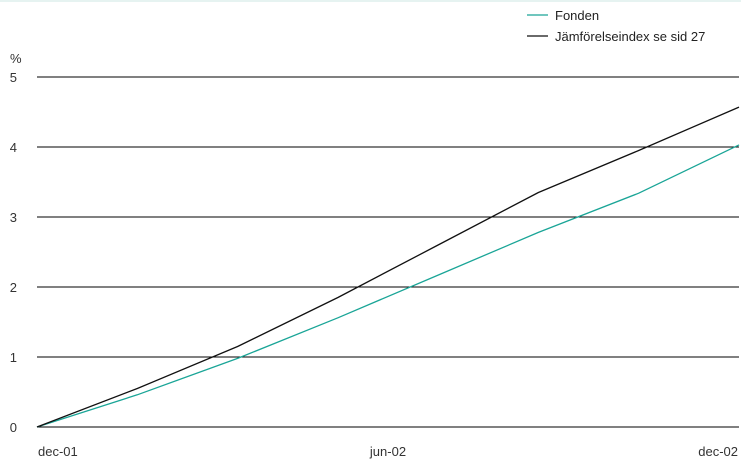  What do you see at coordinates (616, 26) in the screenshot?
I see `legend: Fonden Jämförelseindex se sid 27` at bounding box center [616, 26].